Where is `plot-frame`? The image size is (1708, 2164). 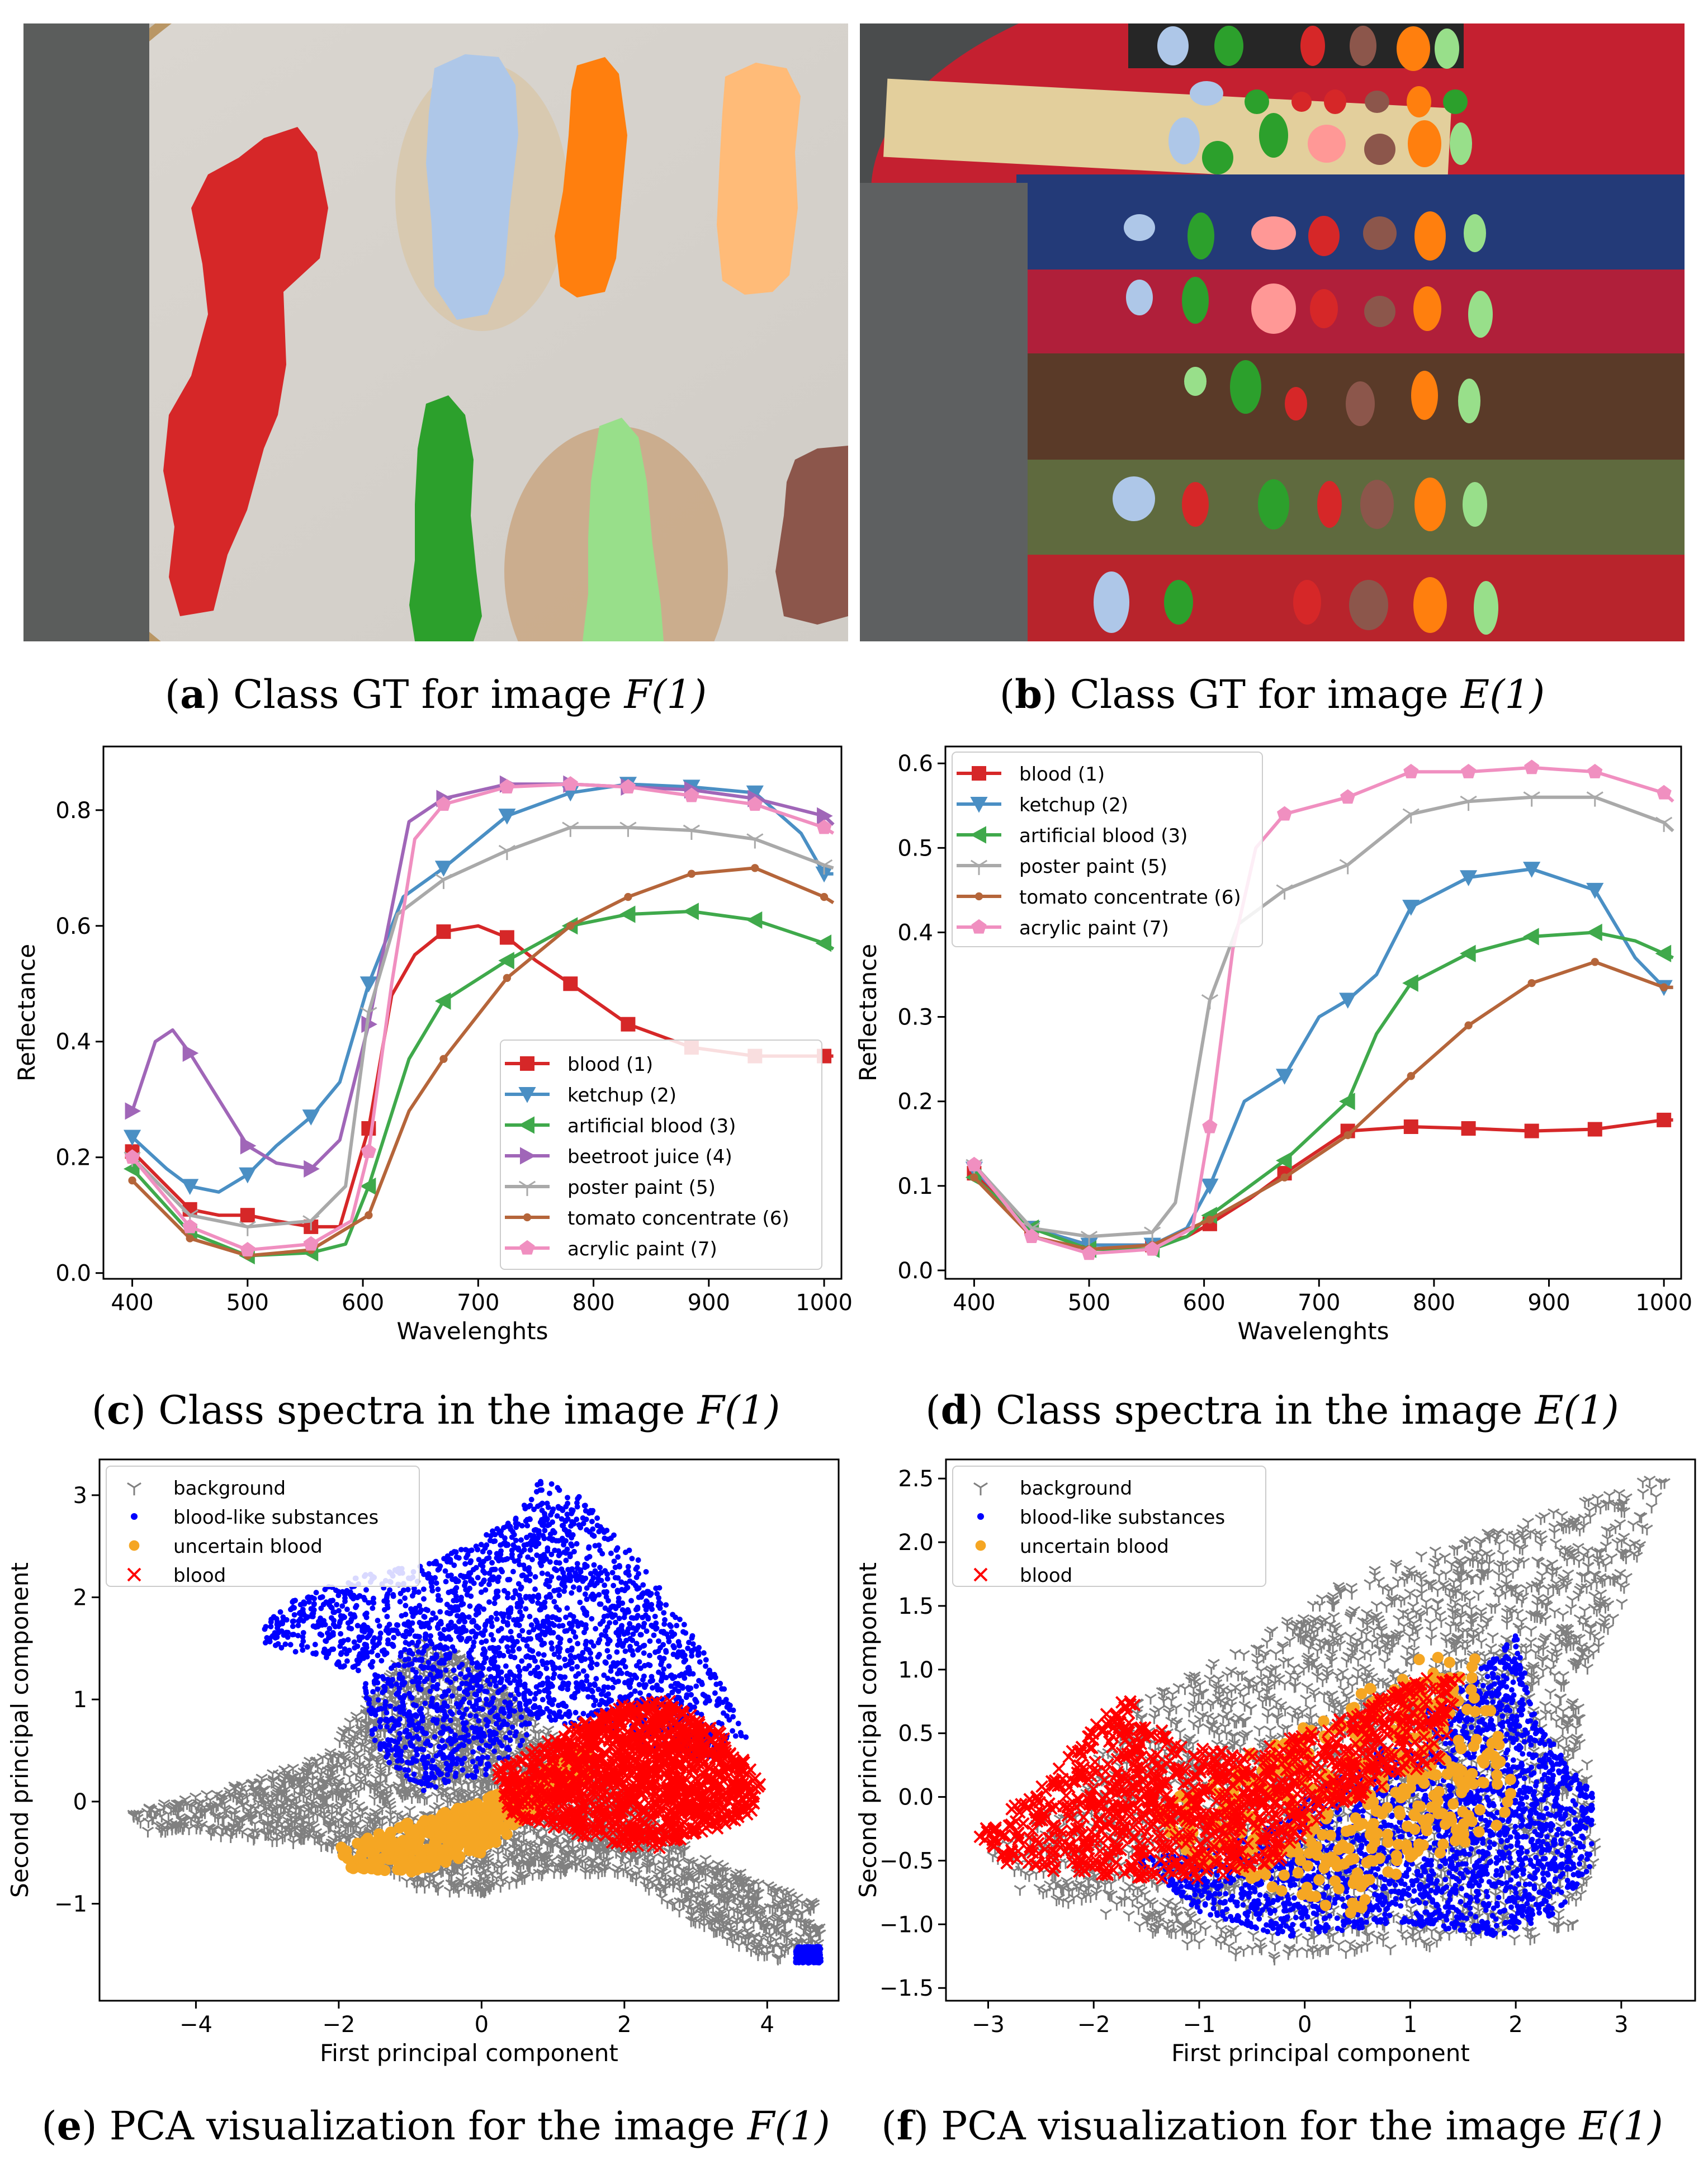
plot-frame is located at coordinates (472, 1013).